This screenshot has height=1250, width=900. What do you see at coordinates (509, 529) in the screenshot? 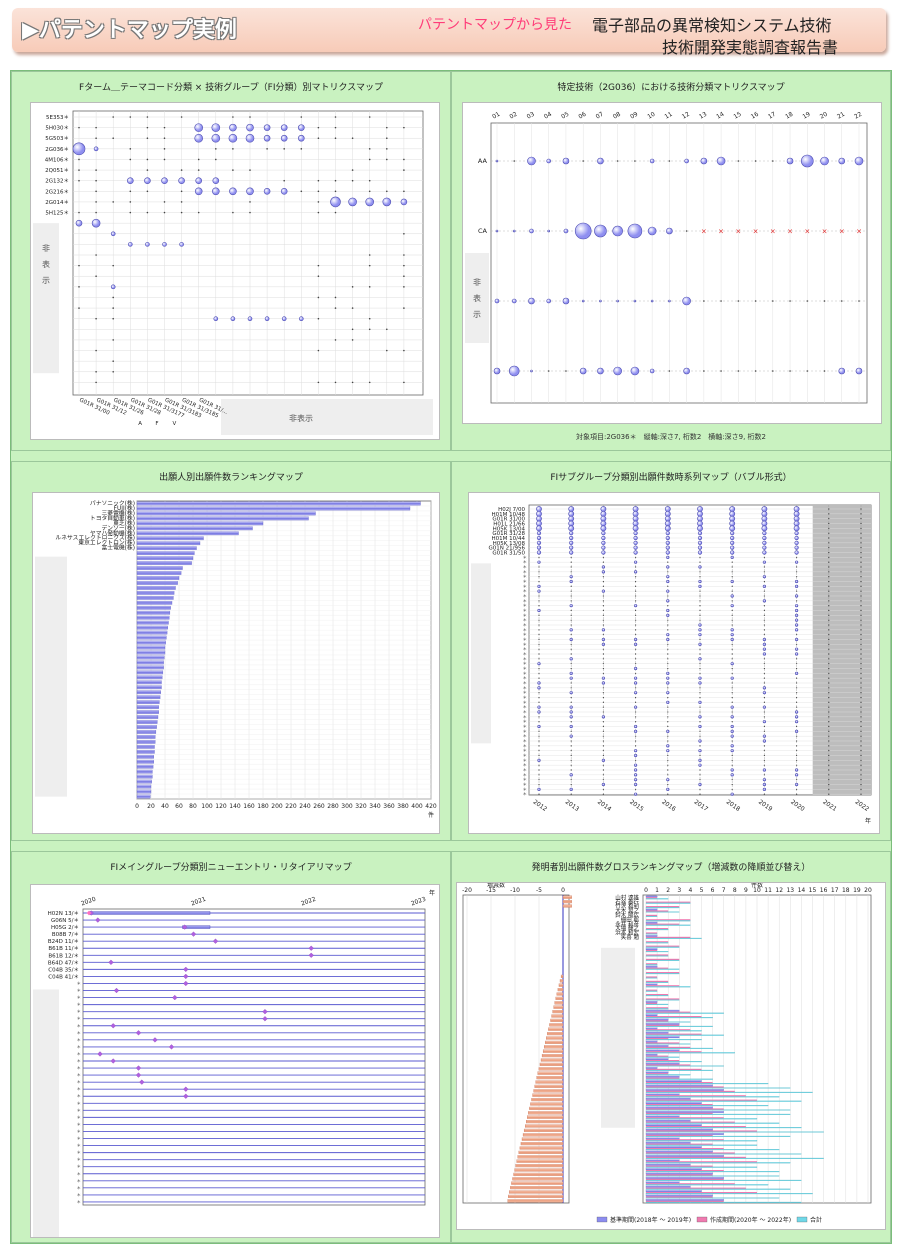
I see `row-label: H05K 13/04` at bounding box center [509, 529].